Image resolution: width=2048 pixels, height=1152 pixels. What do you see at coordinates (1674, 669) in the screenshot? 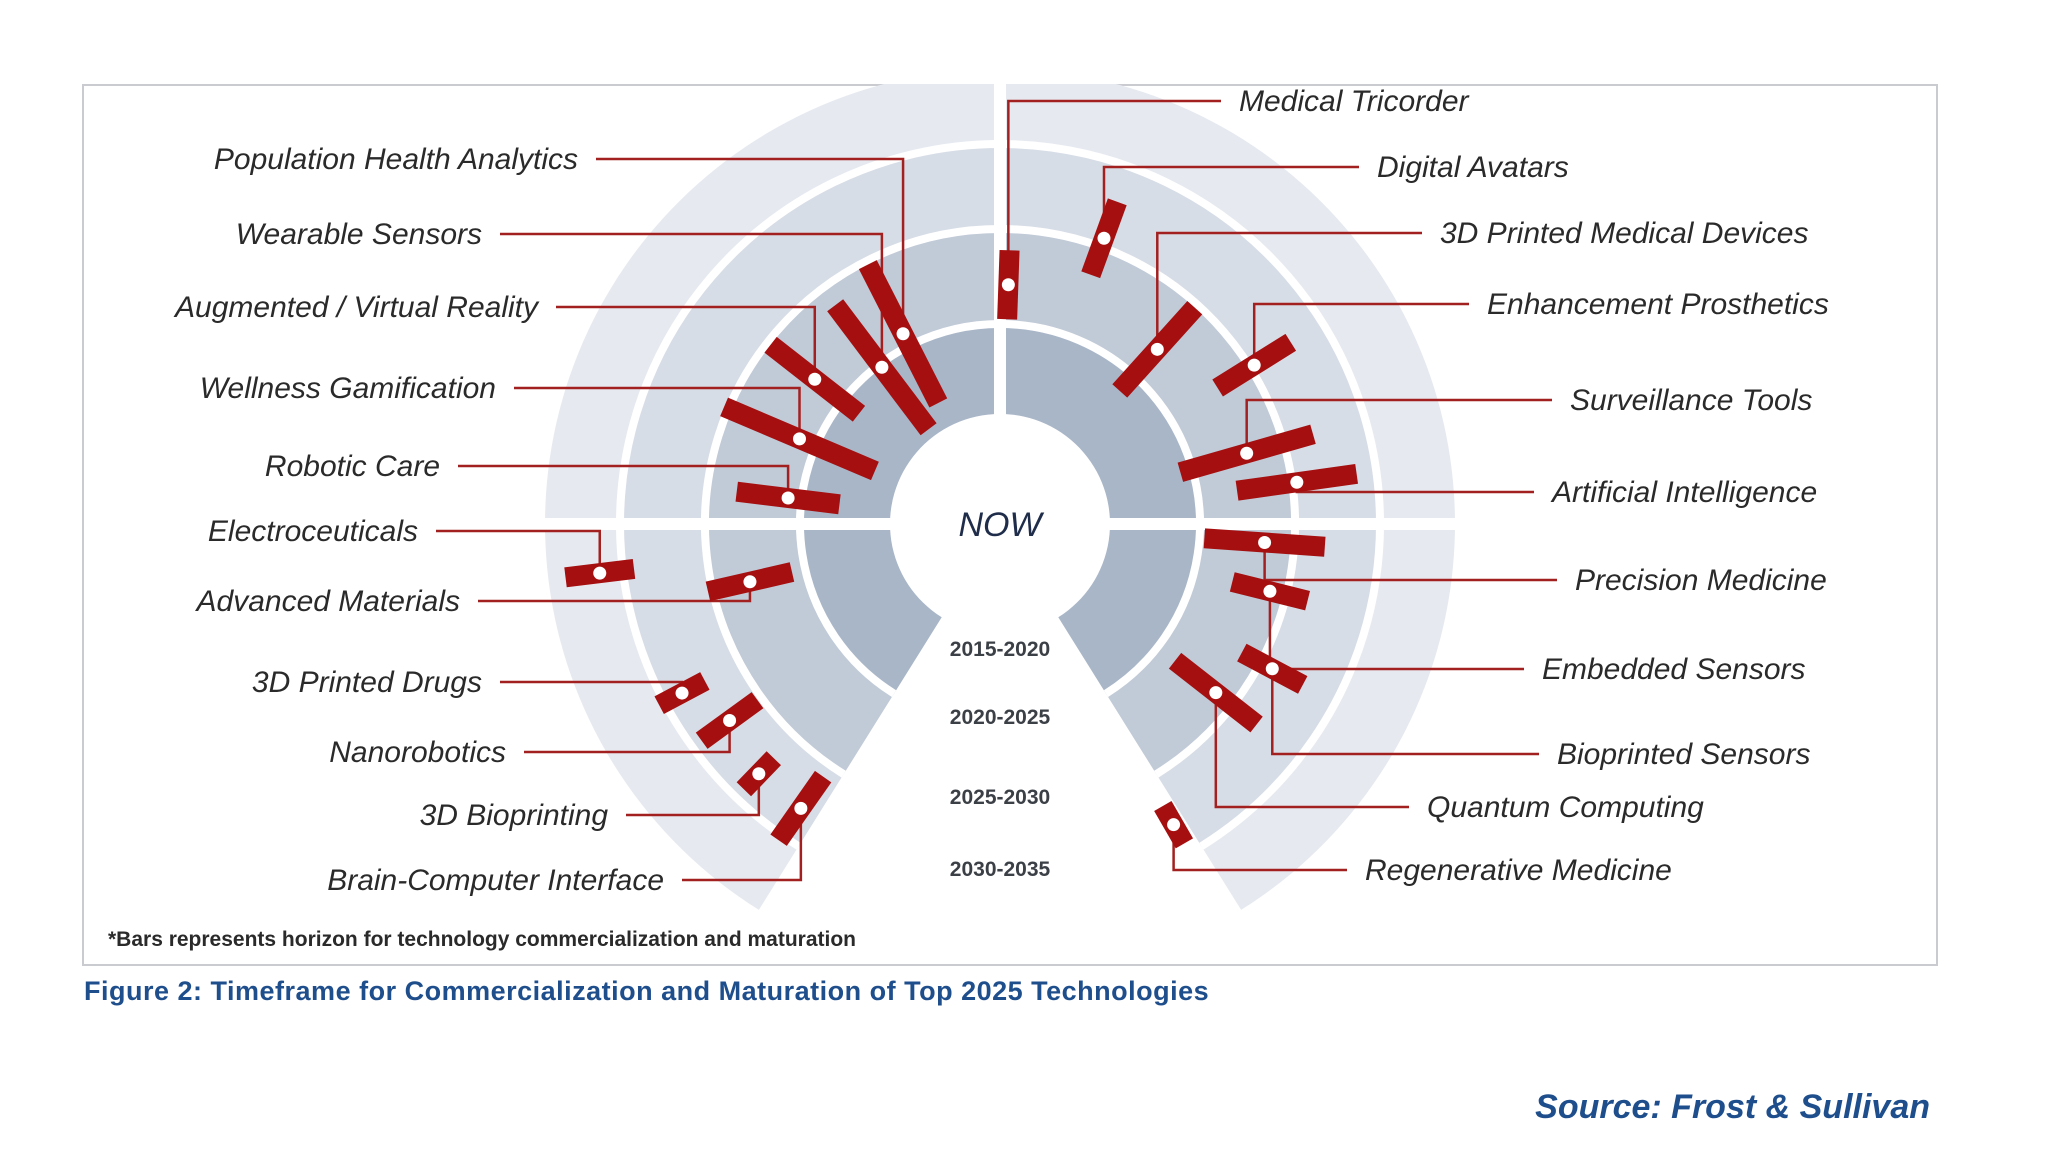
I see `technology-label: Embedded Sensors` at bounding box center [1674, 669].